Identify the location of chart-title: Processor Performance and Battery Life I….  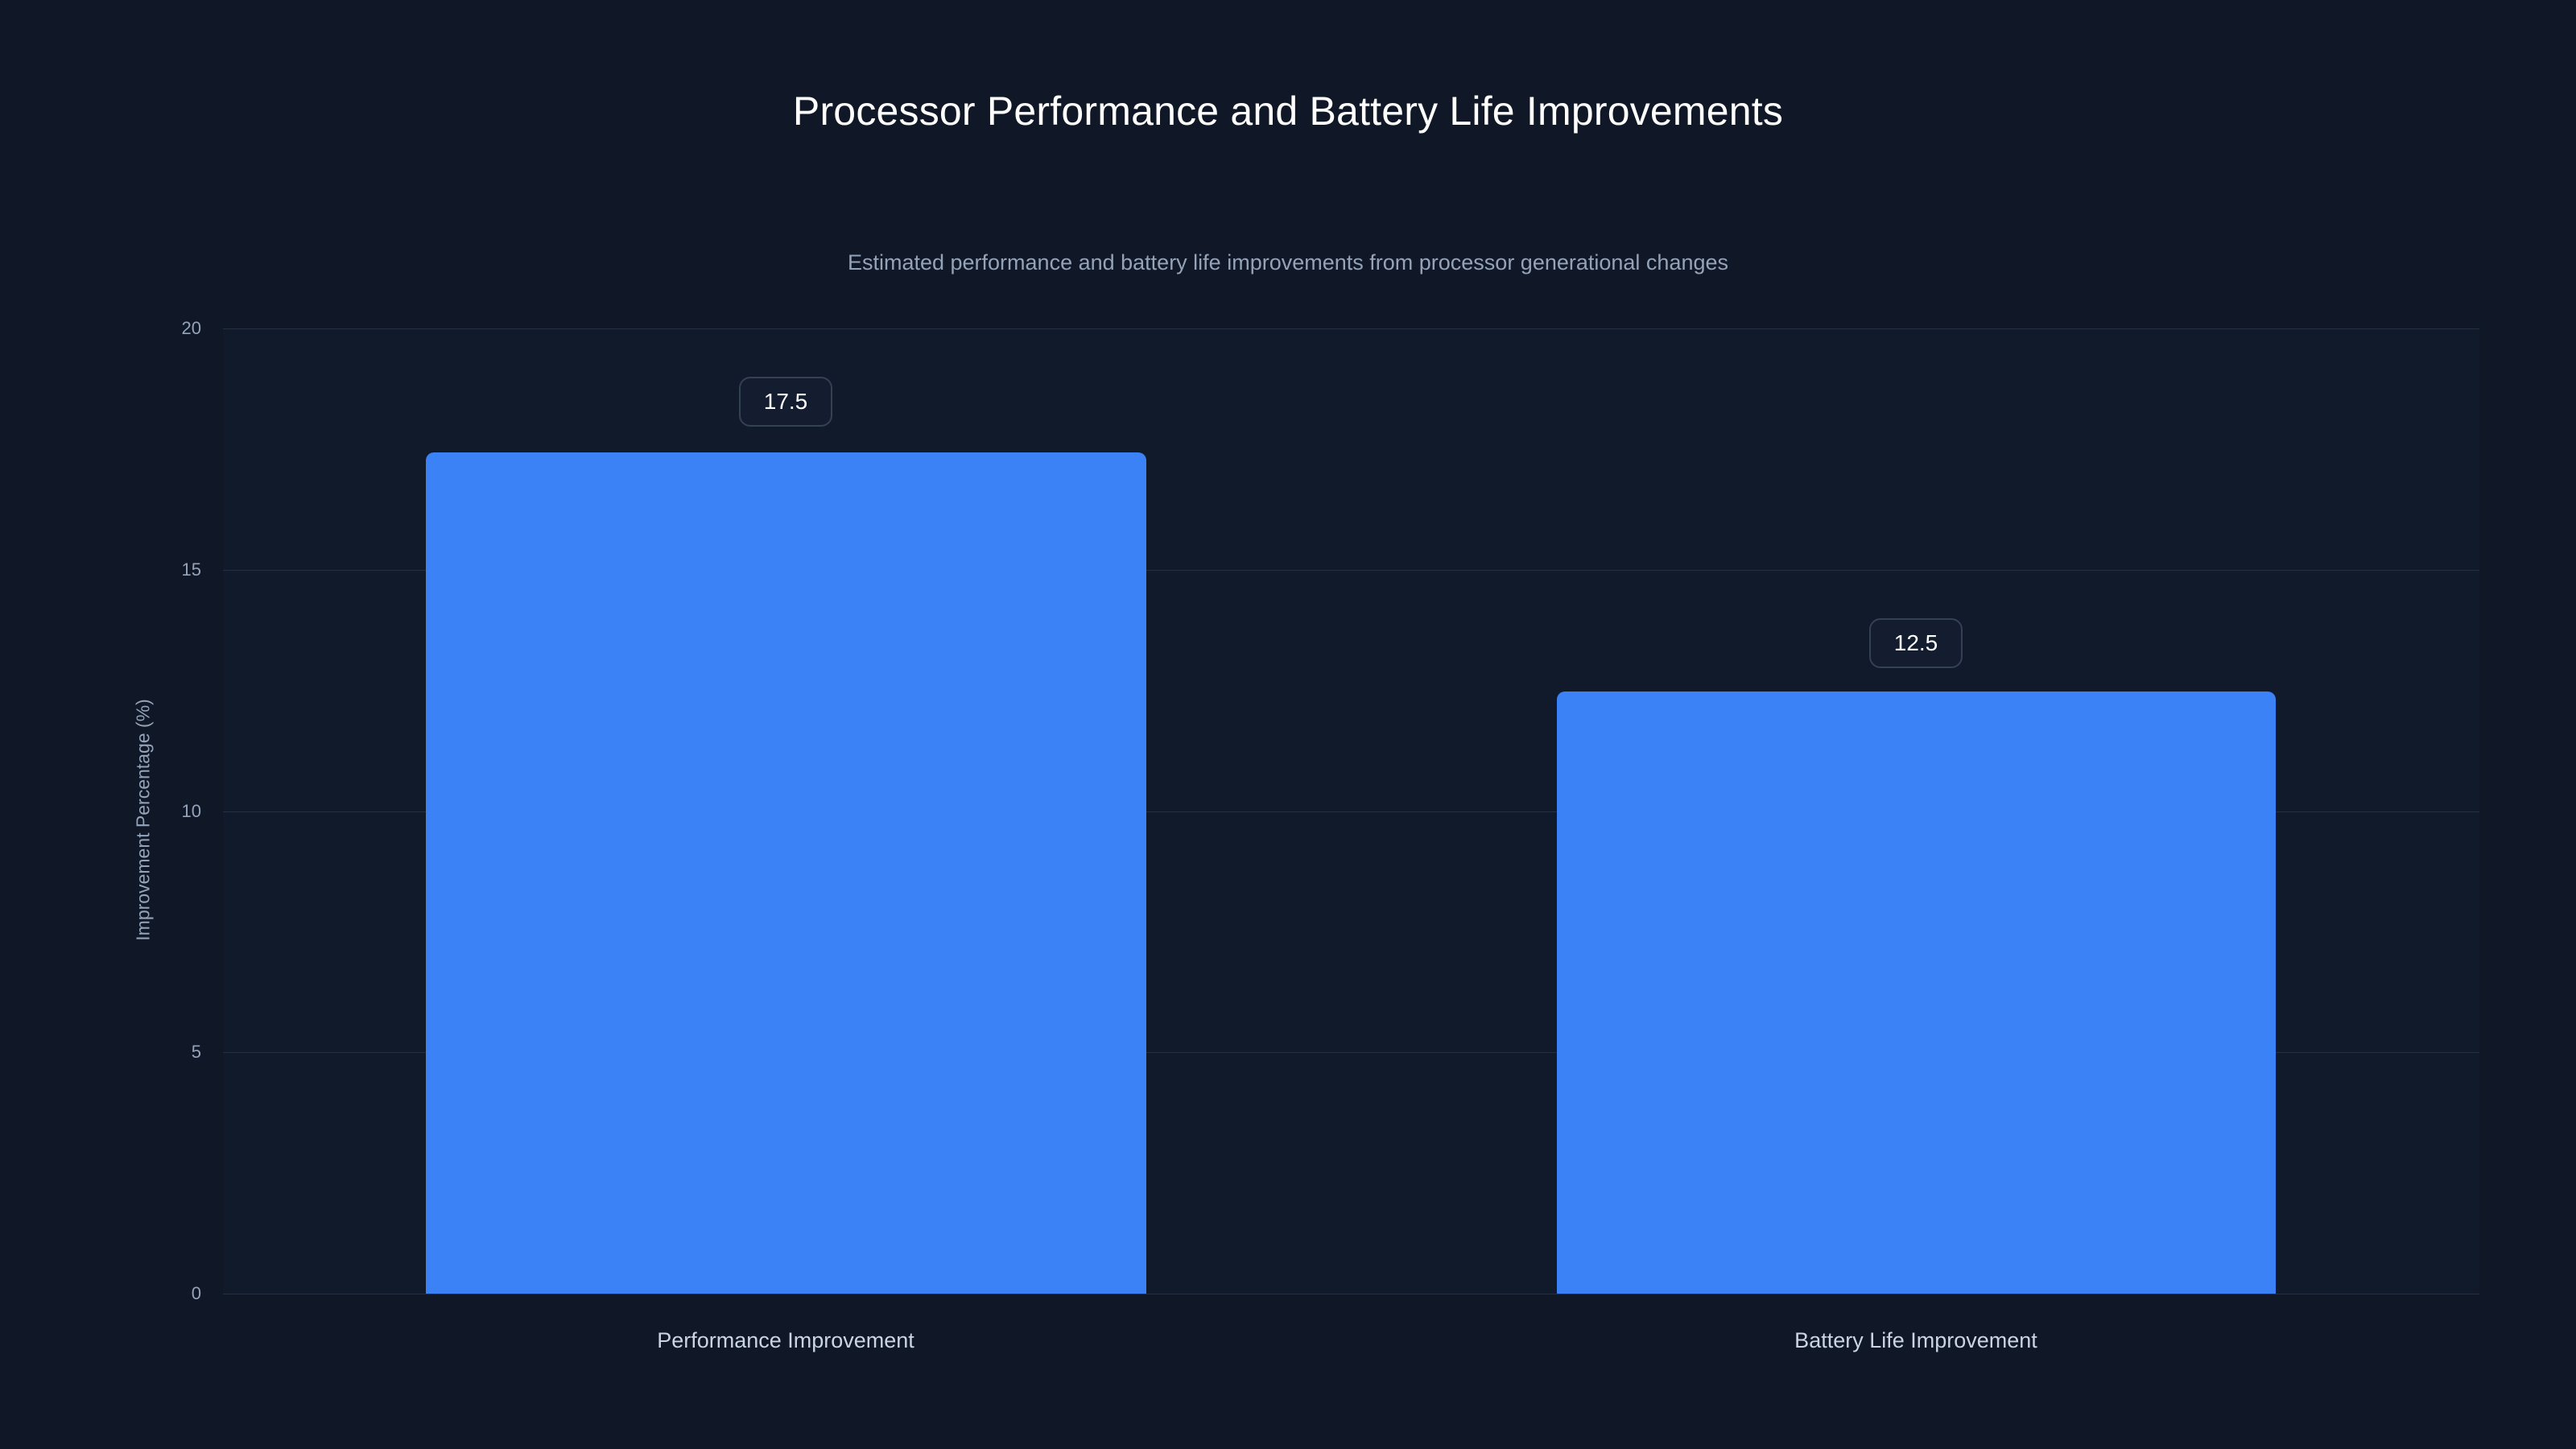
(1288, 111).